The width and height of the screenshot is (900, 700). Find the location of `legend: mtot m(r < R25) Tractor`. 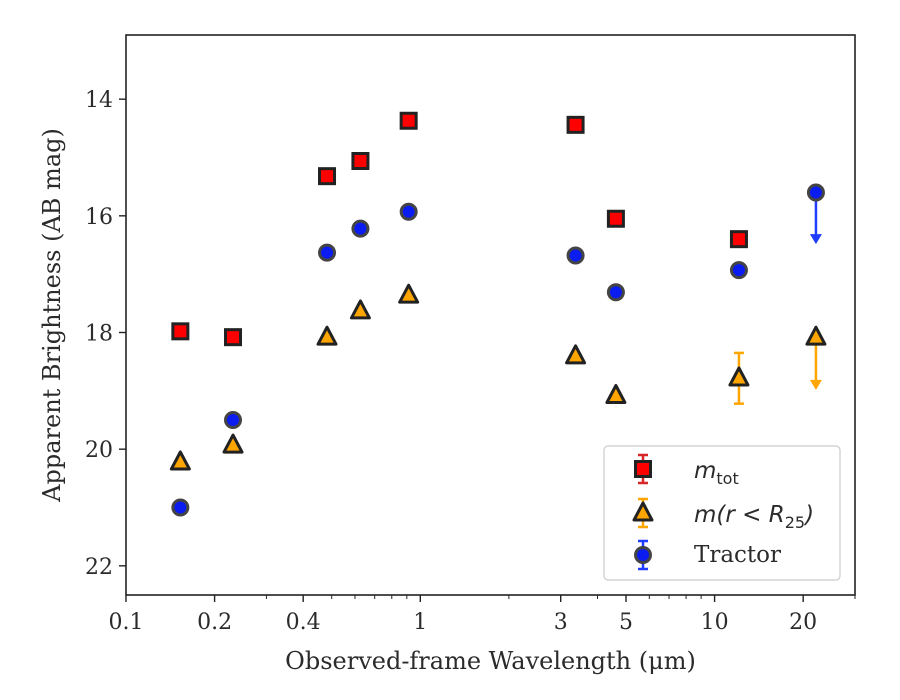

legend: mtot m(r < R25) Tractor is located at coordinates (722, 513).